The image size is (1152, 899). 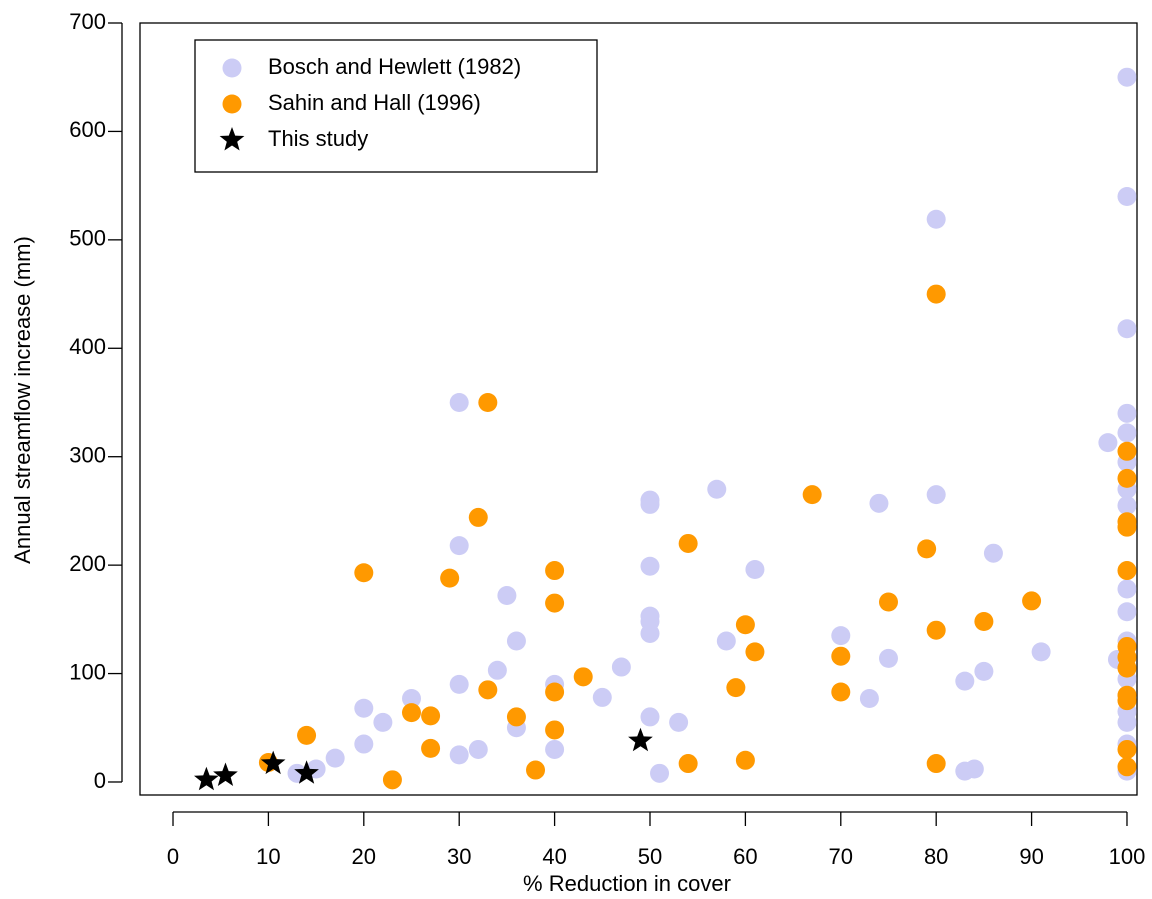 I want to click on x-tick-label: 100, so click(x=1127, y=856).